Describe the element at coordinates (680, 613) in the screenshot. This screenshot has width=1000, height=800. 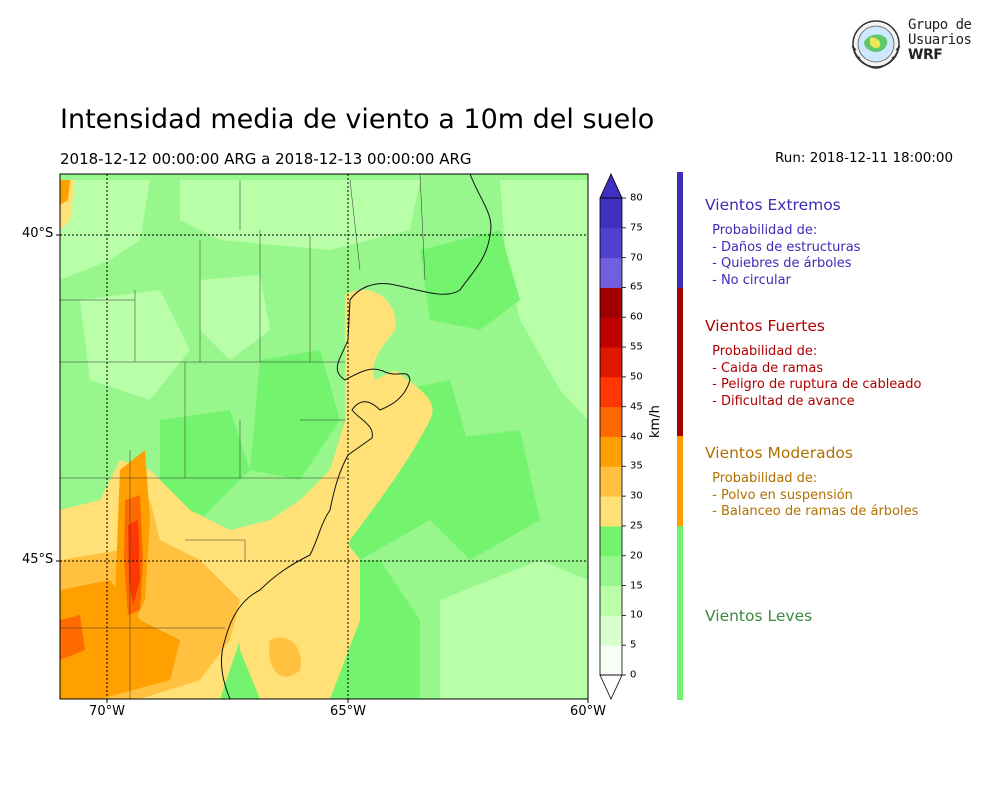
I see `light-bar` at that location.